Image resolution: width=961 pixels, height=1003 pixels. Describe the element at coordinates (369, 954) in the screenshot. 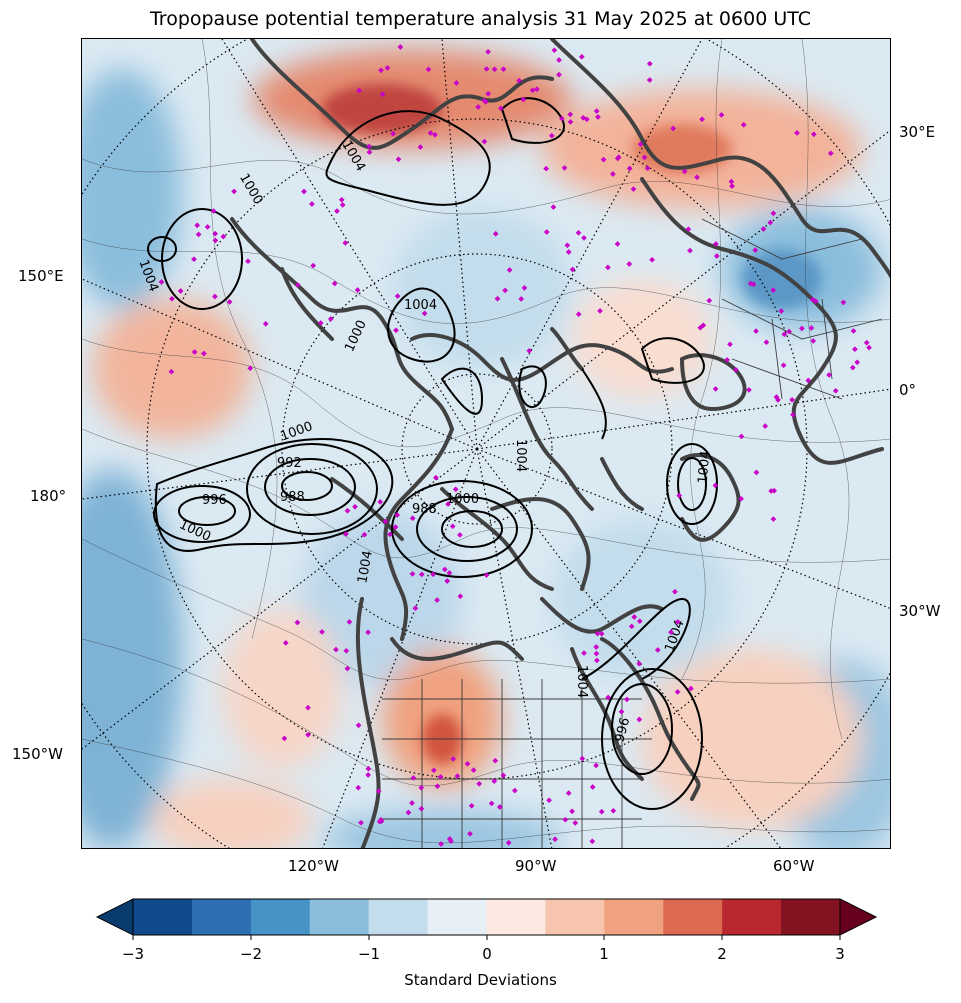

I see `colorbar-tick-label: −1` at that location.